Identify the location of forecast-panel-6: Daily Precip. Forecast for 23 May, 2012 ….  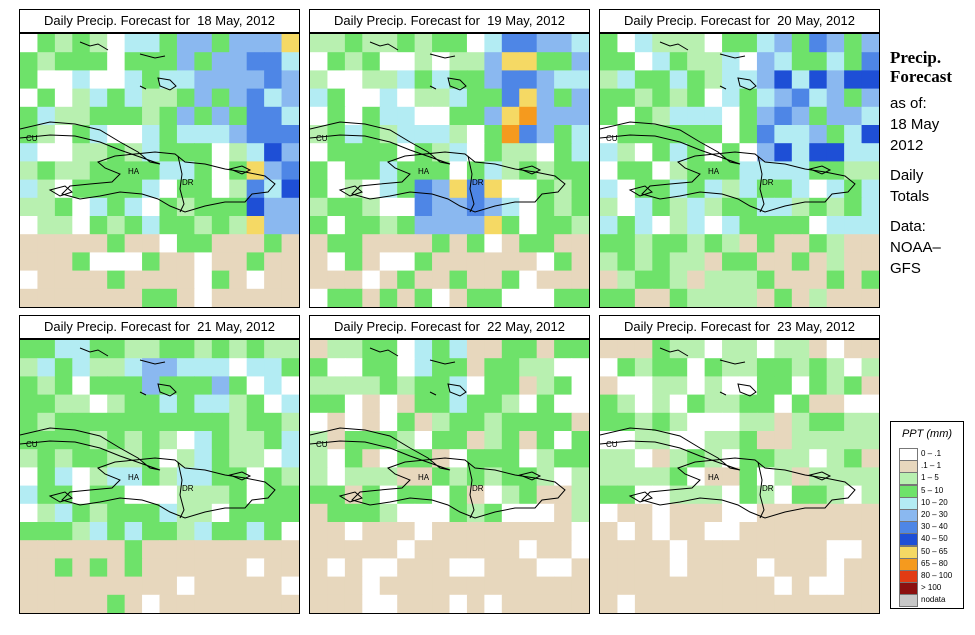
(739, 464).